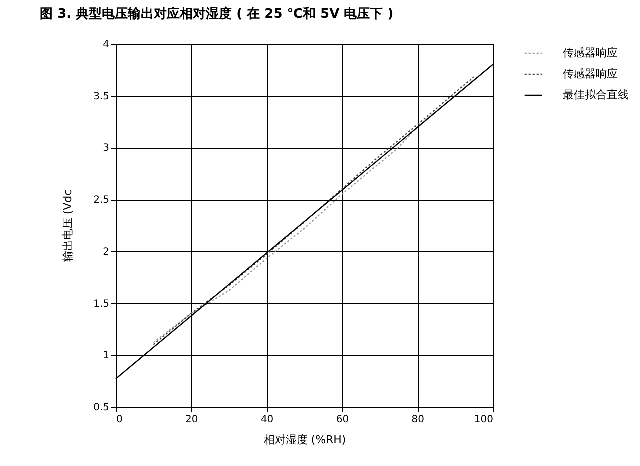  What do you see at coordinates (102, 408) in the screenshot?
I see `y-tick-label: 0.5` at bounding box center [102, 408].